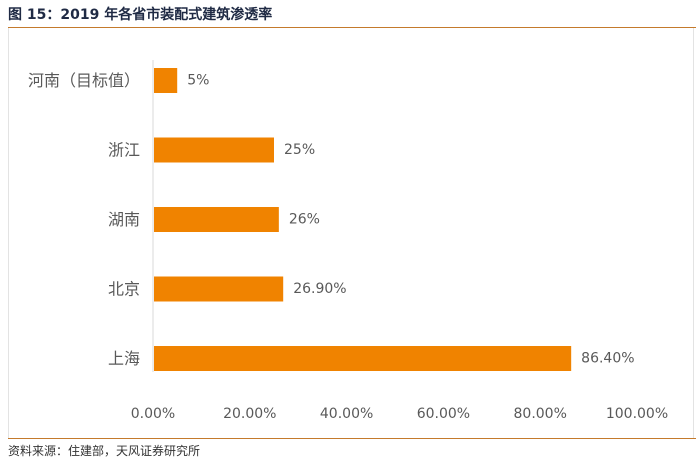 Image resolution: width=700 pixels, height=463 pixels. I want to click on x-tick-label: 0.00%, so click(153, 414).